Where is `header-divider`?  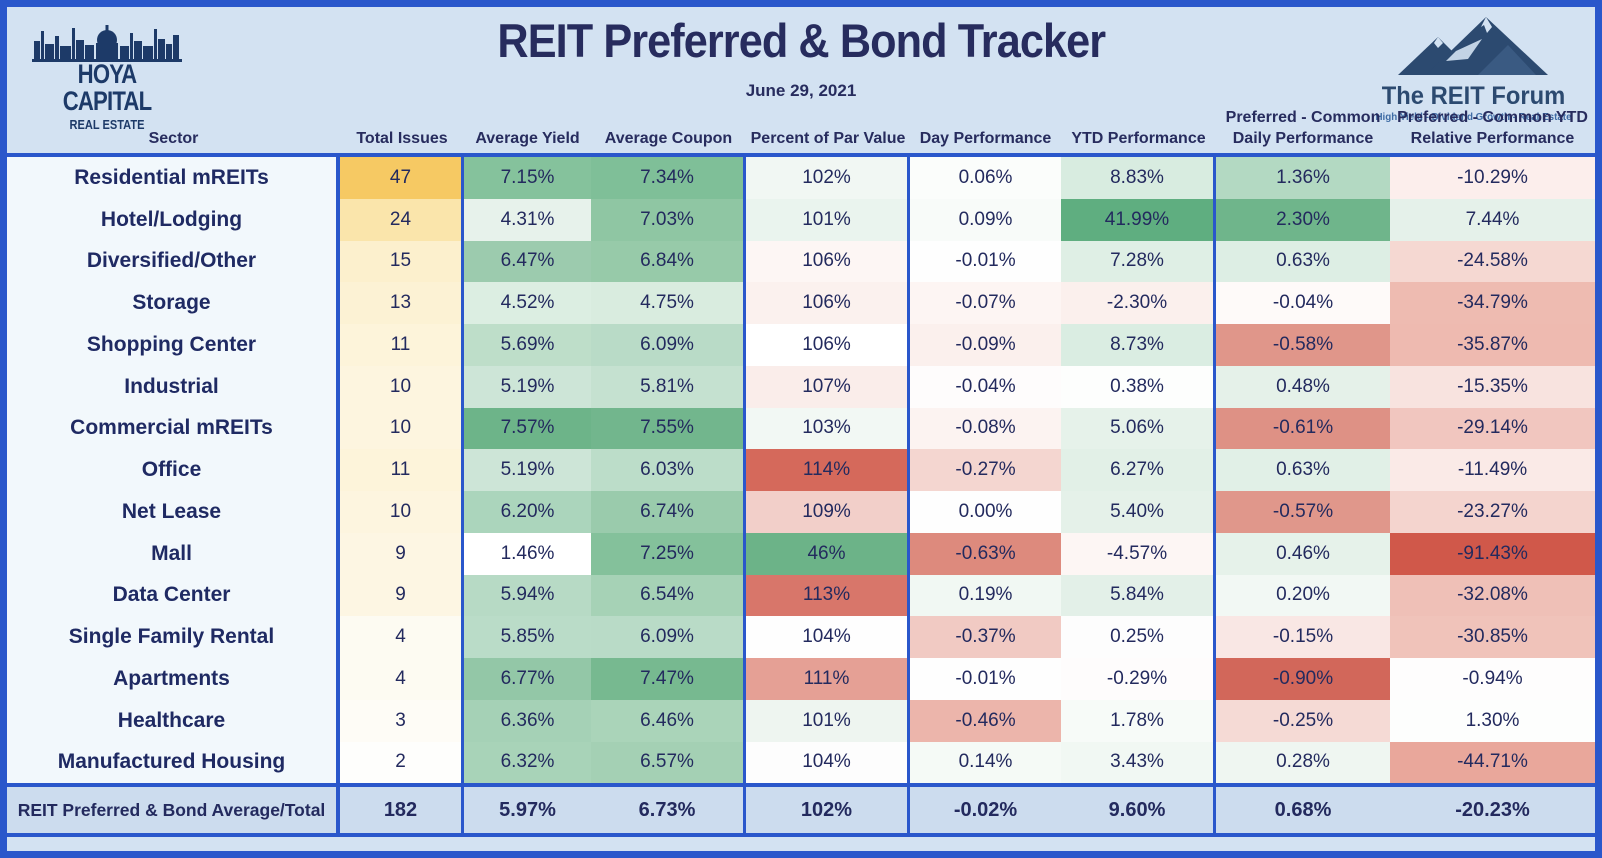
header-divider is located at coordinates (801, 155).